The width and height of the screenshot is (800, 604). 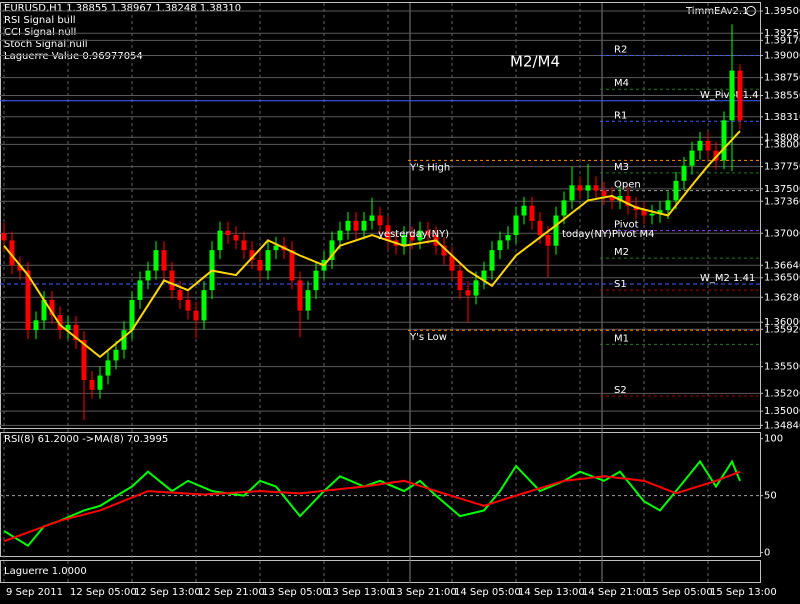 What do you see at coordinates (782, 55) in the screenshot?
I see `y-tick-label: 1.39000` at bounding box center [782, 55].